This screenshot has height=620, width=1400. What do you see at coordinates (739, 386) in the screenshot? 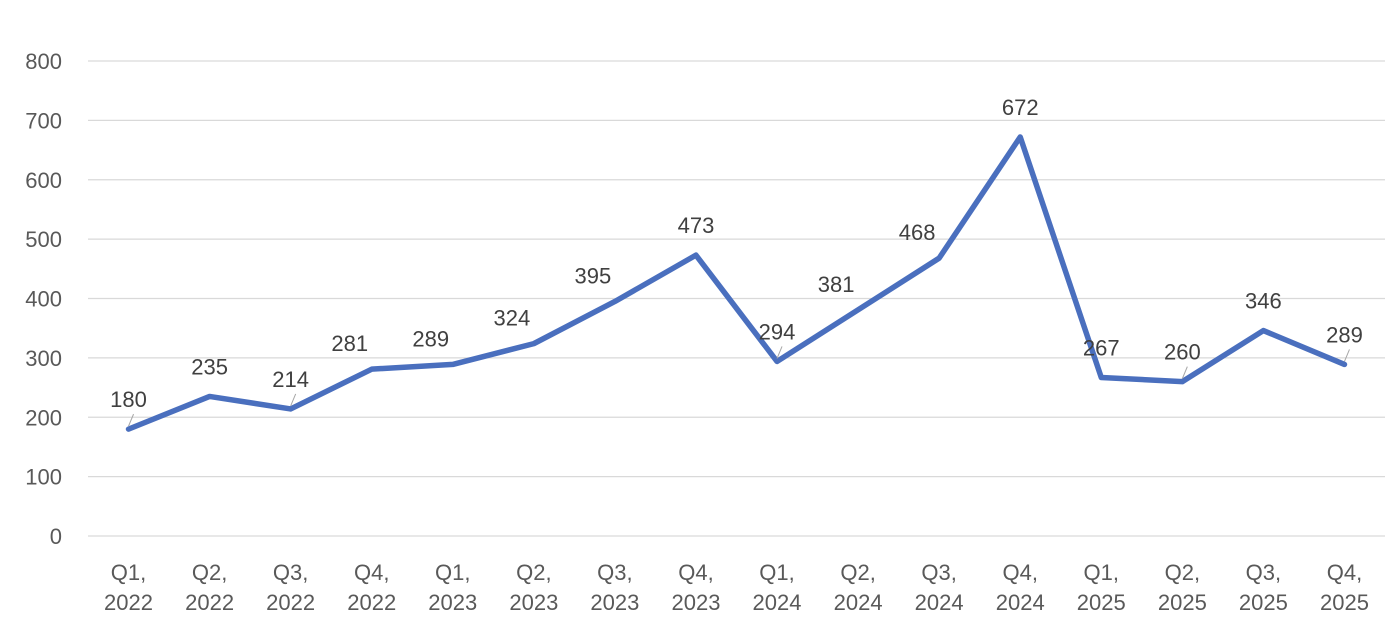
I see `leader-lines` at bounding box center [739, 386].